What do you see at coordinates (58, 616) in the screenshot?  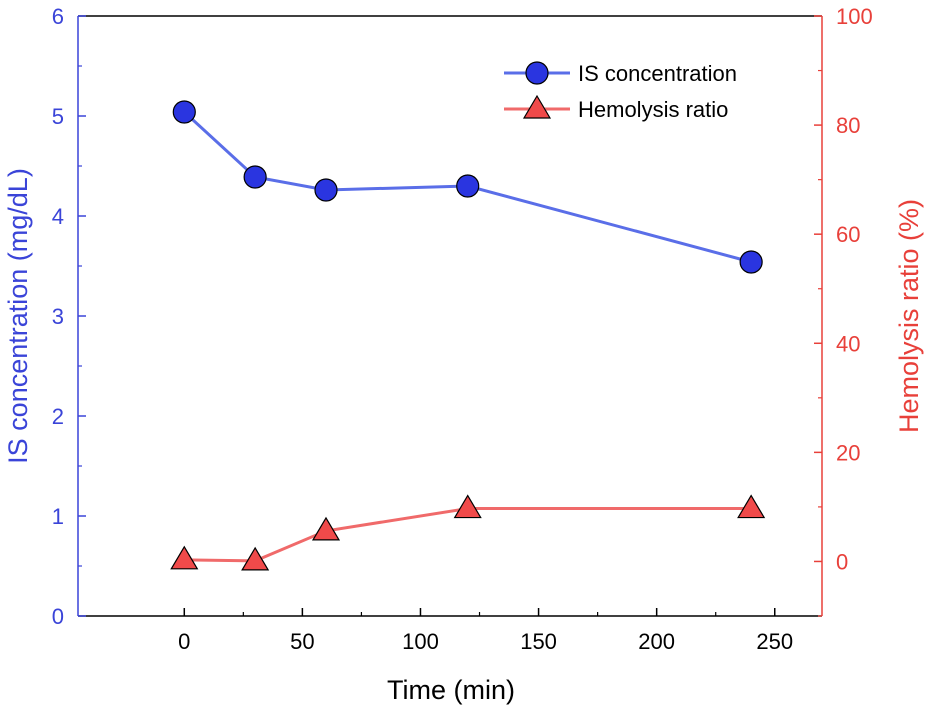 I see `y-tick-label-left: 0` at bounding box center [58, 616].